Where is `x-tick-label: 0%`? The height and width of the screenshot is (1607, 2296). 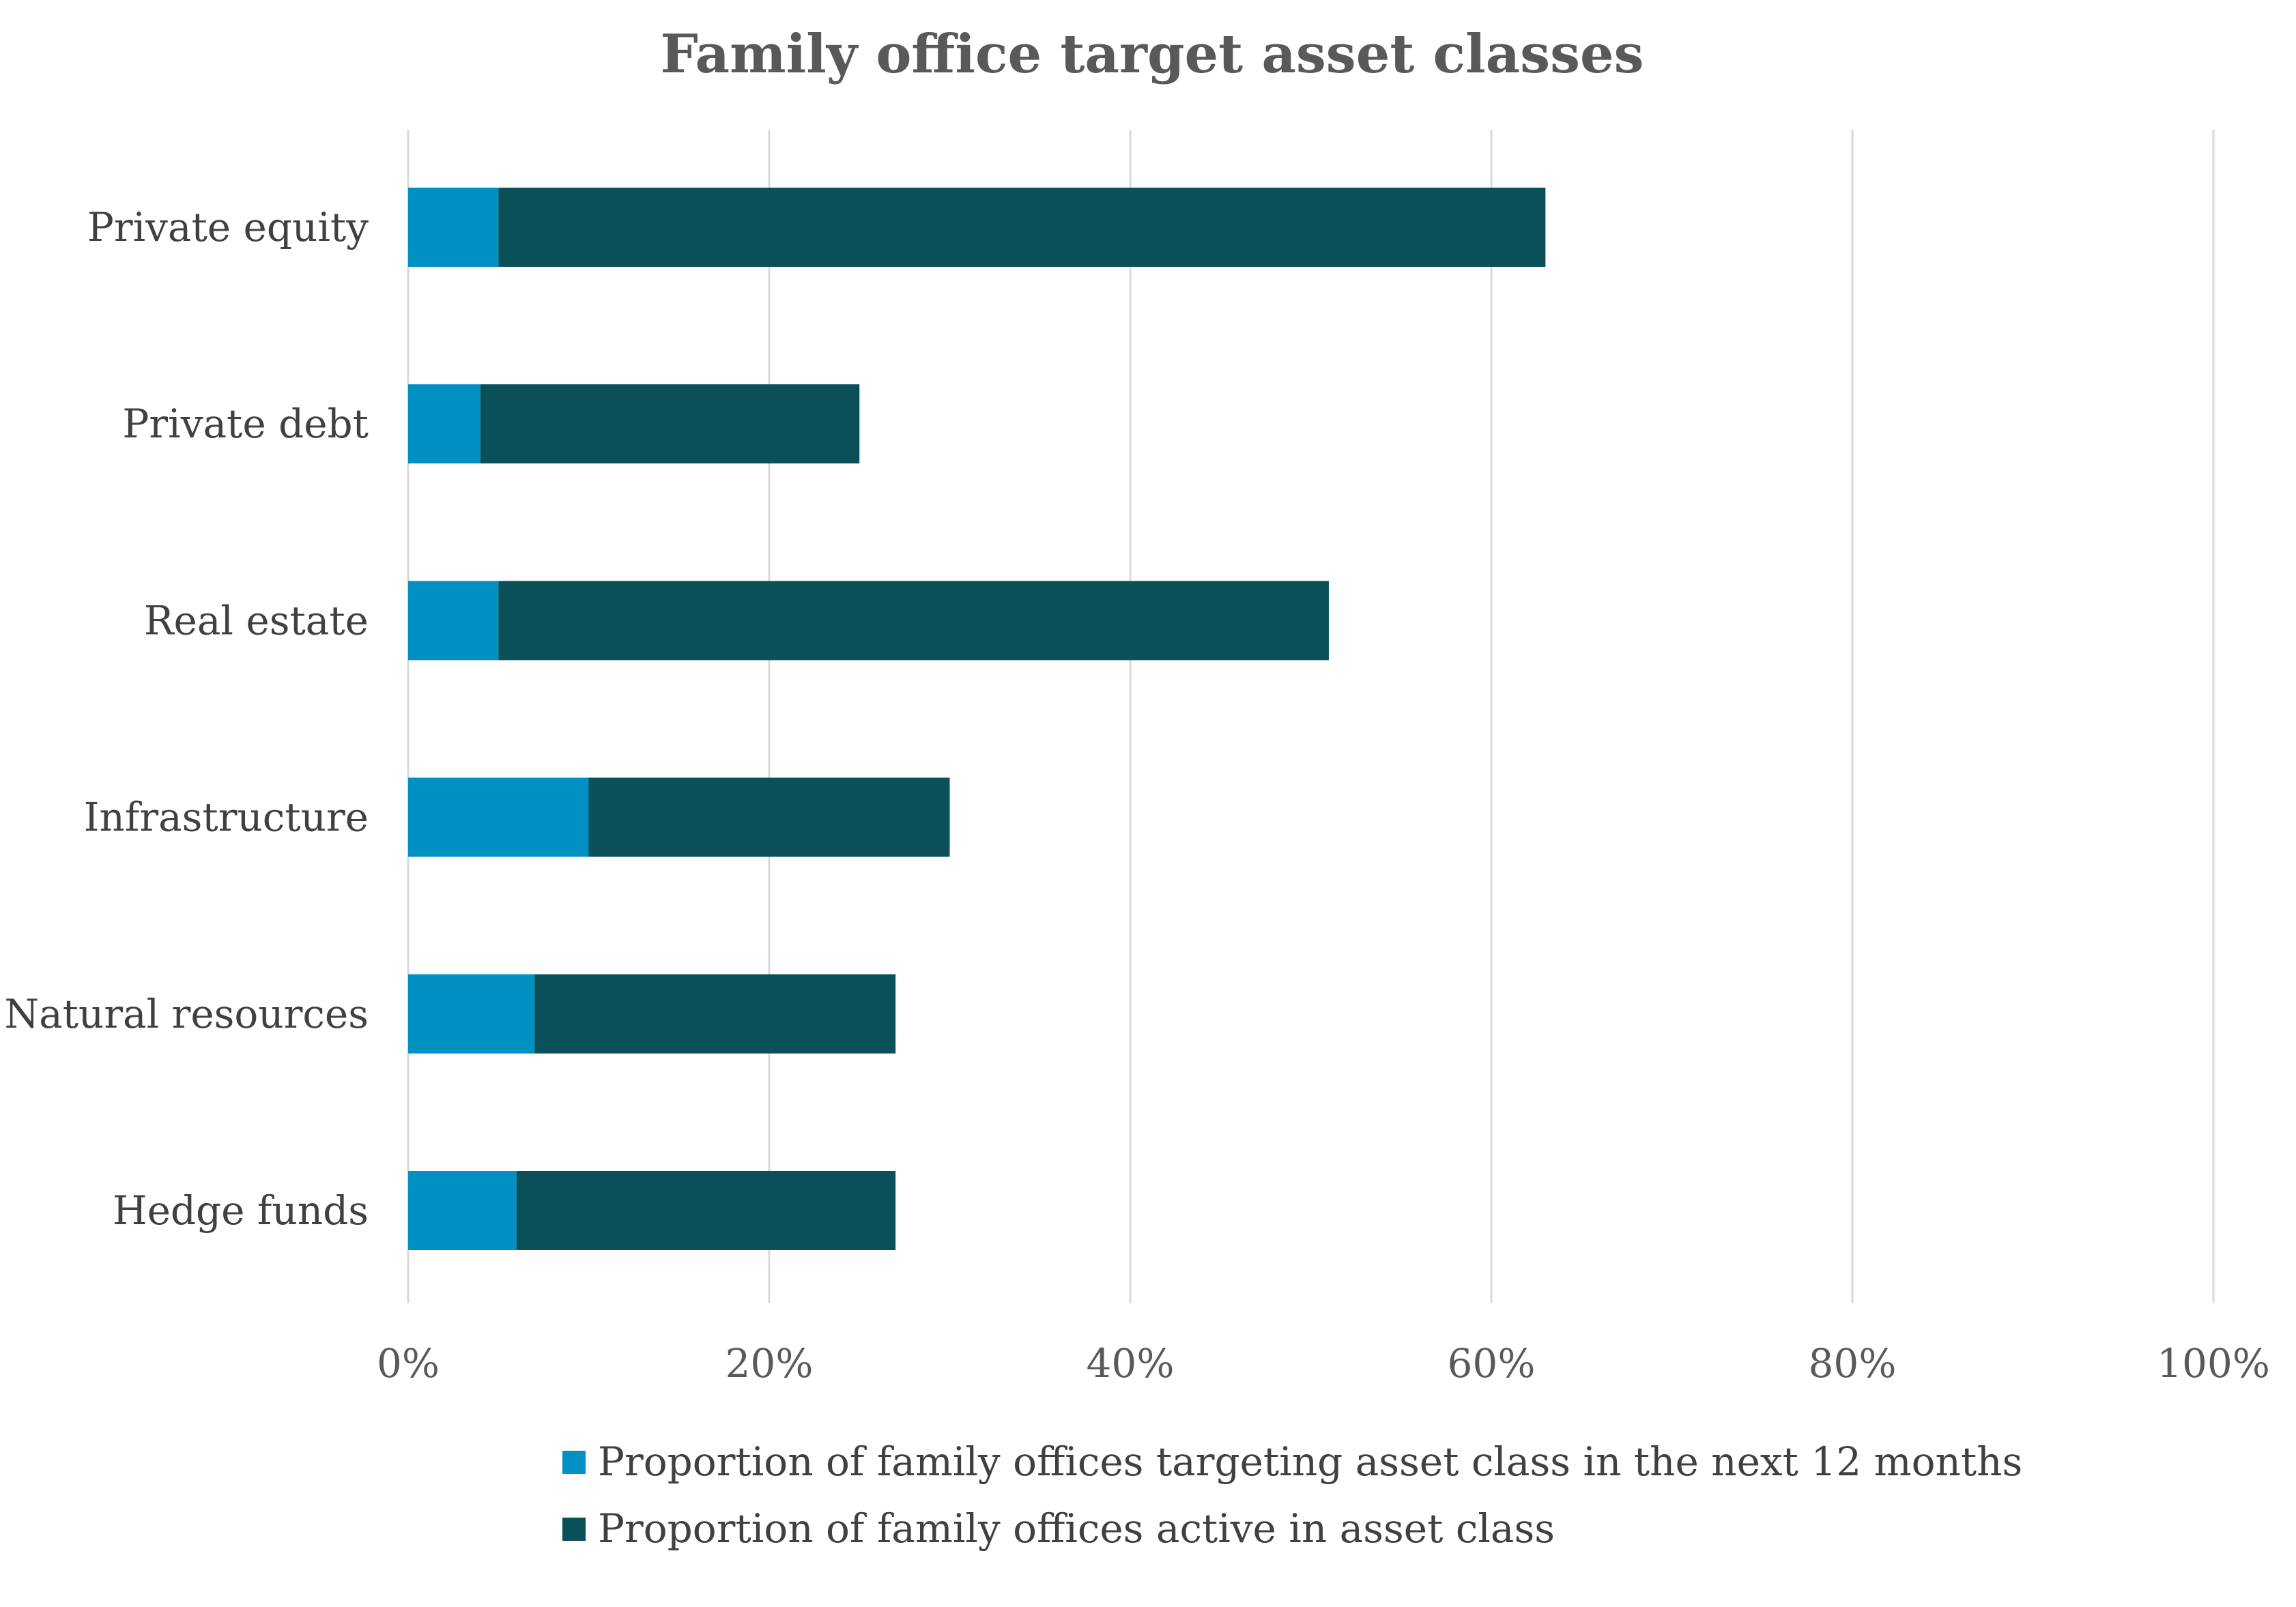 x-tick-label: 0% is located at coordinates (409, 1363).